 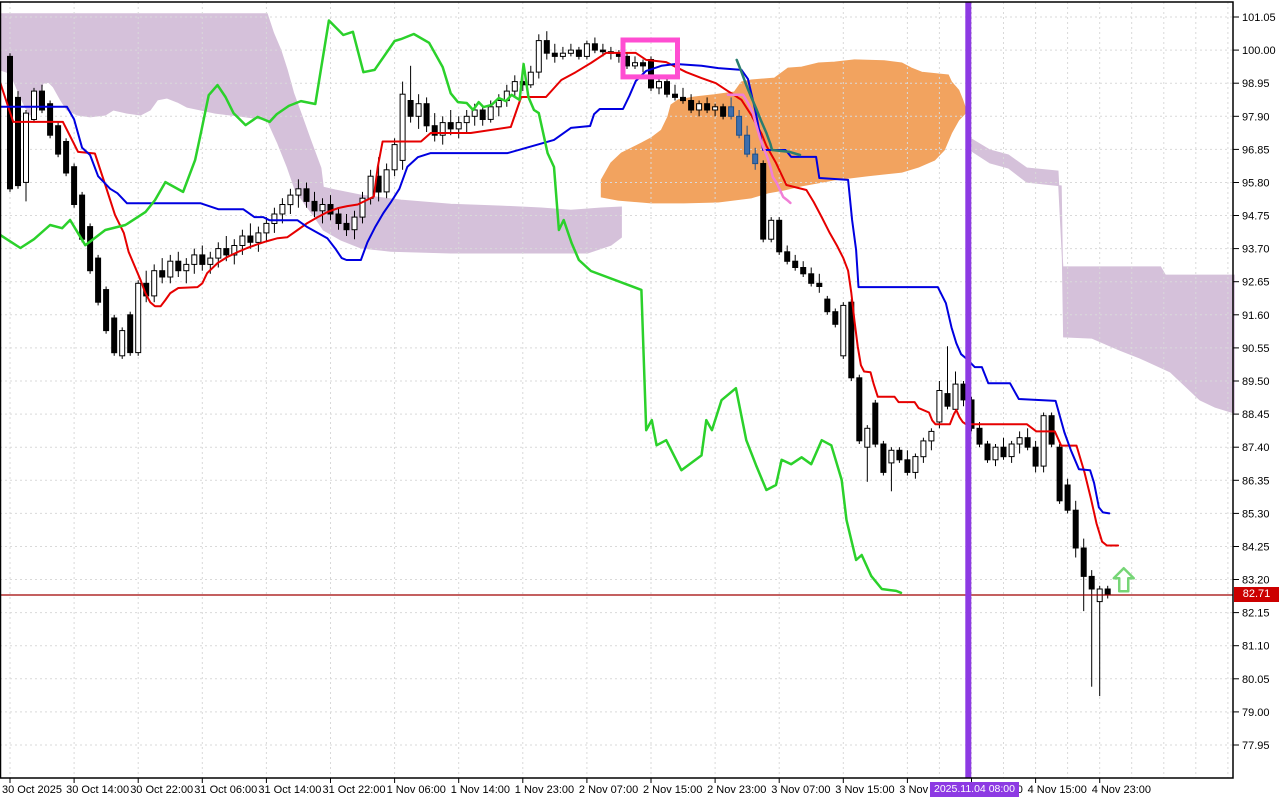 I want to click on price-tick-label: 77.95, so click(x=1256, y=746).